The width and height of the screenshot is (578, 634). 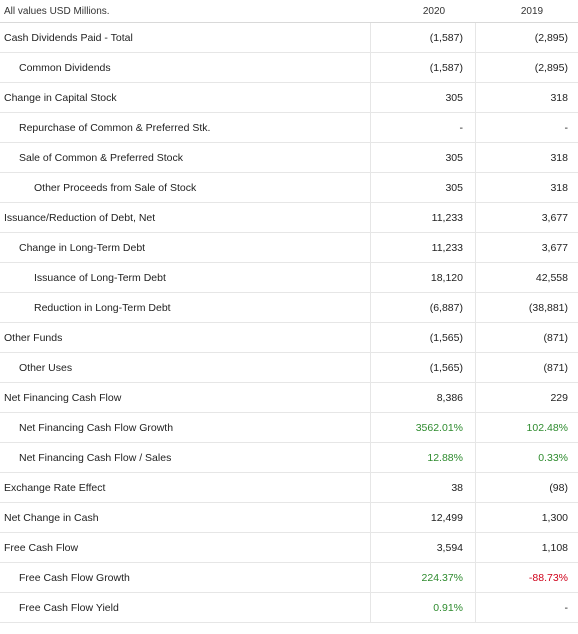 What do you see at coordinates (422, 127) in the screenshot?
I see `value-2020: -` at bounding box center [422, 127].